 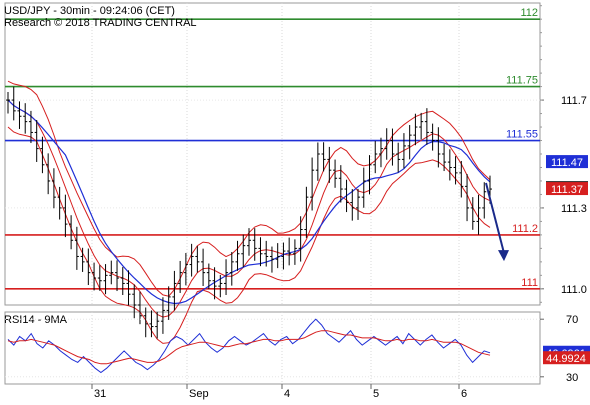 What do you see at coordinates (522, 135) in the screenshot?
I see `level-label: 111.55` at bounding box center [522, 135].